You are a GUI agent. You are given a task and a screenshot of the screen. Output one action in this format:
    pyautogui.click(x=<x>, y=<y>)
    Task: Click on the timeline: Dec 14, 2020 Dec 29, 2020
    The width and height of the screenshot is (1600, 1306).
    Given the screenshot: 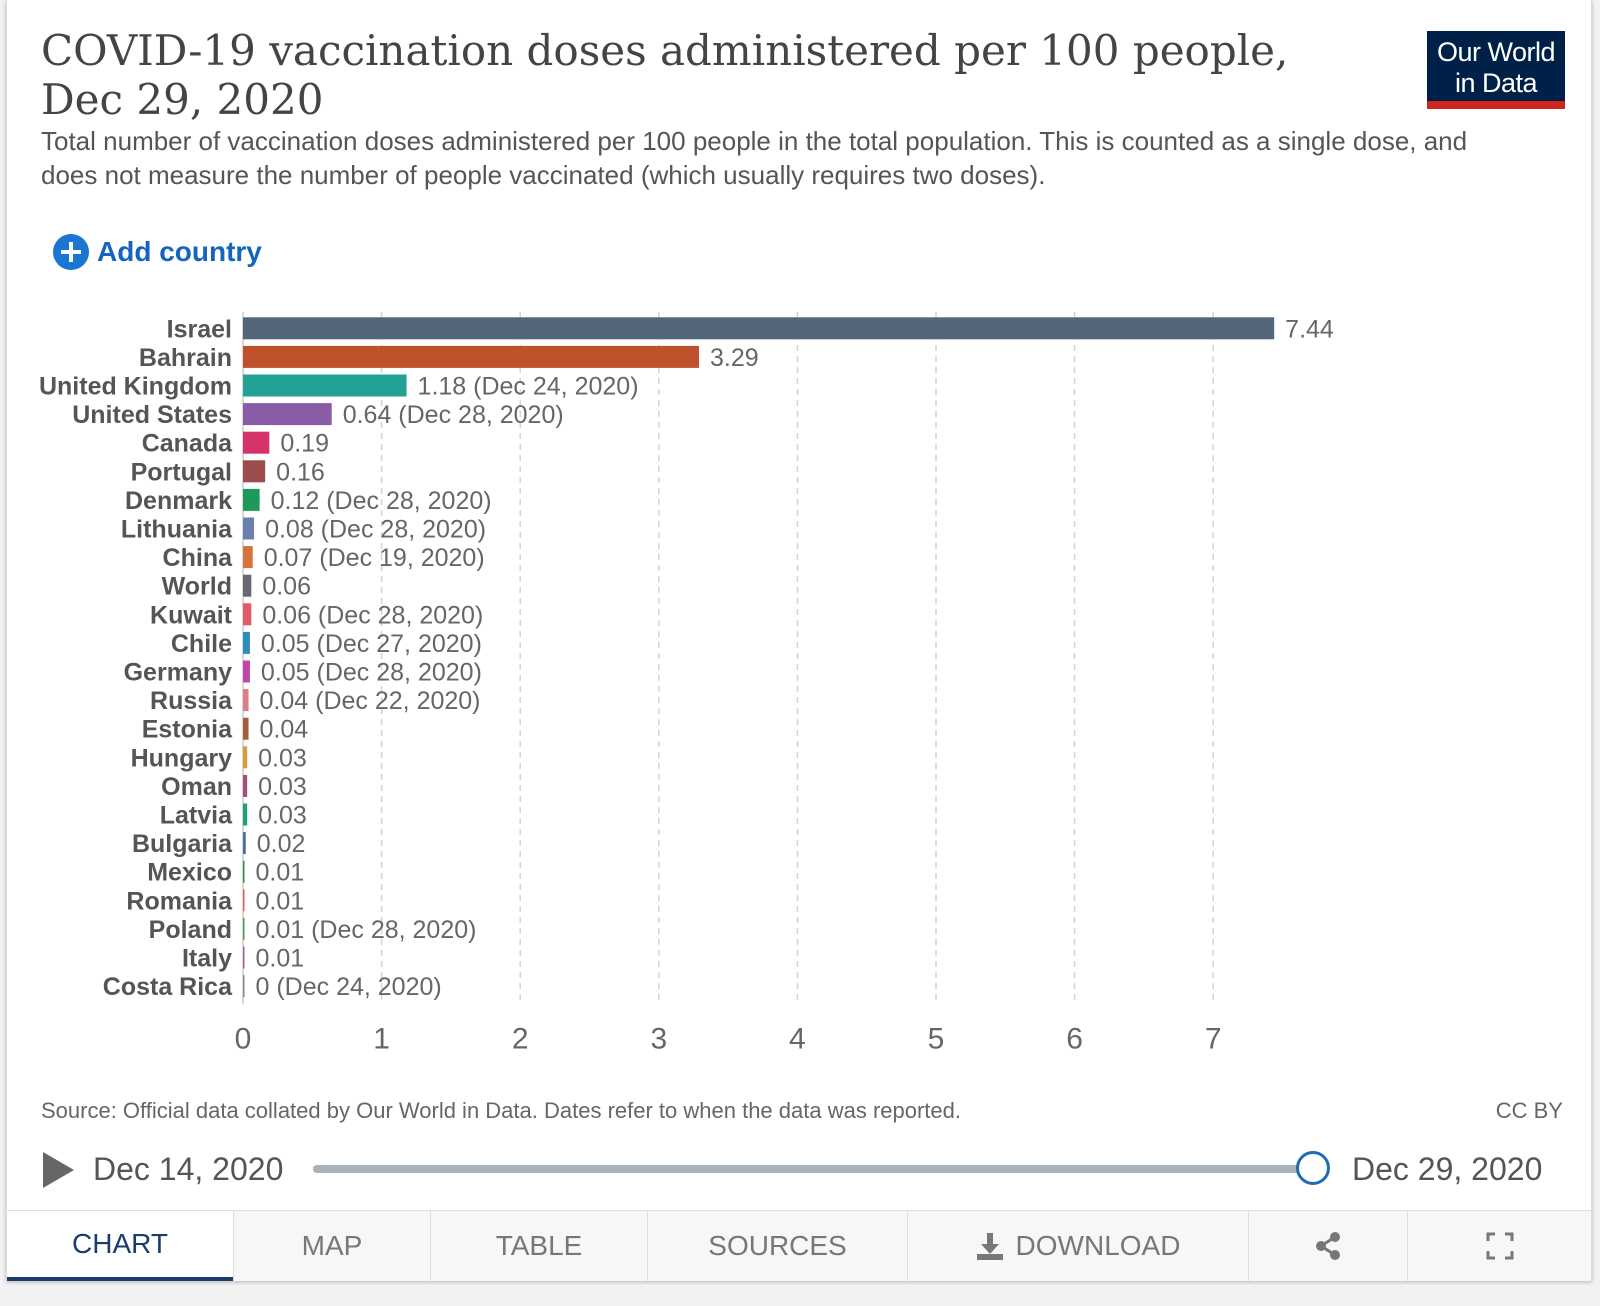 What is the action you would take?
    pyautogui.click(x=799, y=1172)
    